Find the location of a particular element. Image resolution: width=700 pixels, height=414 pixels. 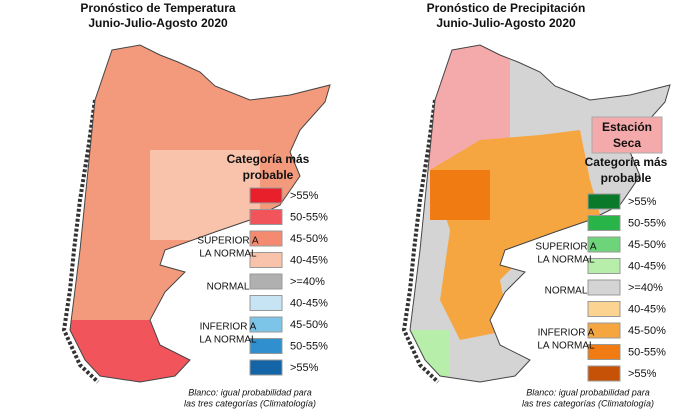

map-title: Pronóstico de Precipitación is located at coordinates (506, 8).